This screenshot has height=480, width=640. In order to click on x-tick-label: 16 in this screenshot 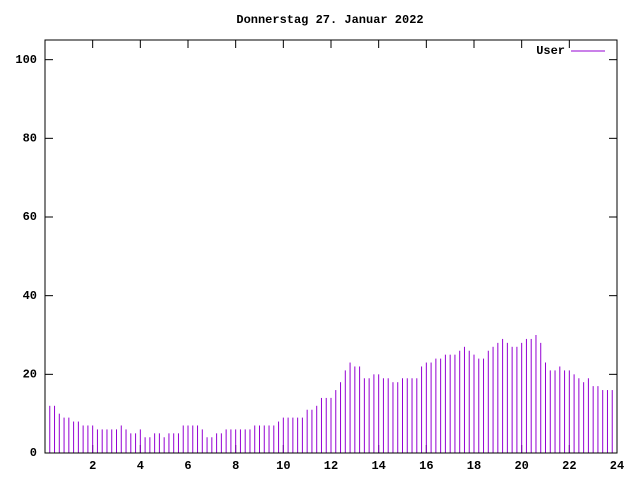, I will do `click(426, 466)`.